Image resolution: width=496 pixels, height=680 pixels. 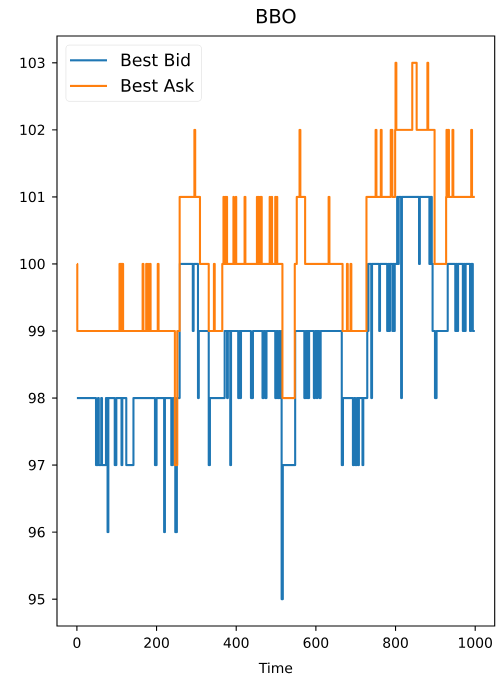 What do you see at coordinates (36, 599) in the screenshot?
I see `y-tick-label: 95` at bounding box center [36, 599].